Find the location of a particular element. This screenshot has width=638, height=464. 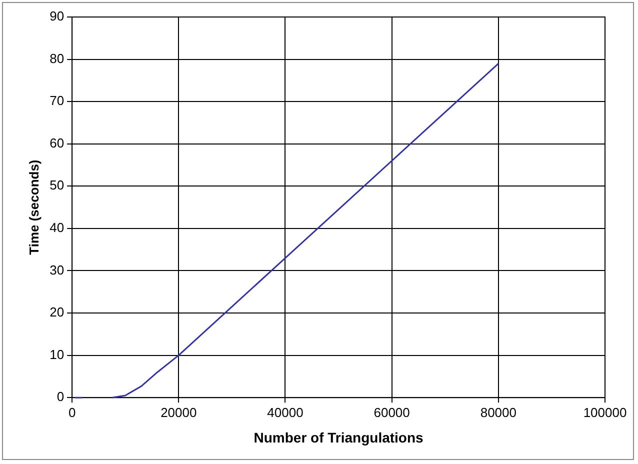

y-tick-label: 30 is located at coordinates (57, 270).